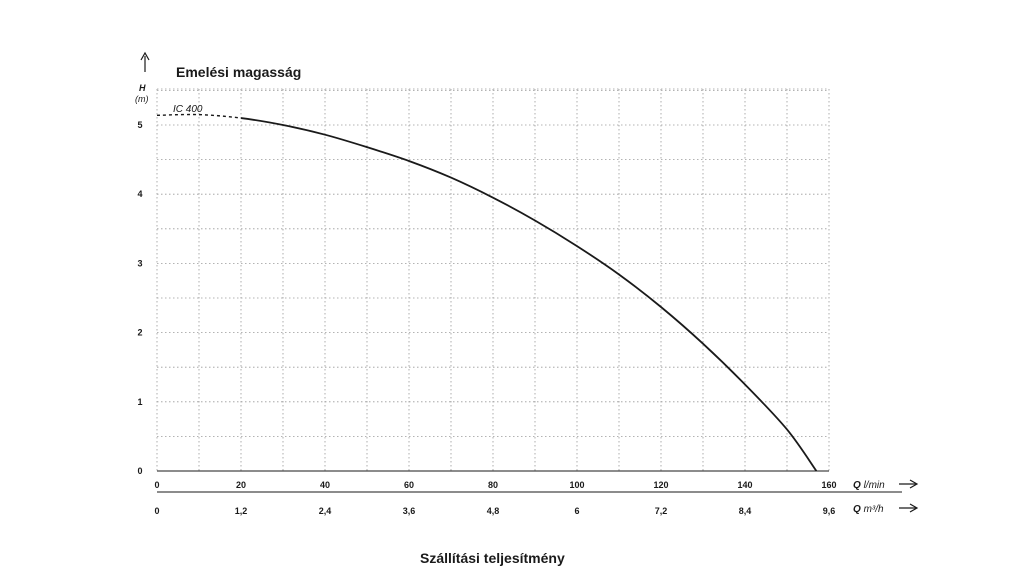  What do you see at coordinates (576, 511) in the screenshot?
I see `x-tick-label-secondary: 6` at bounding box center [576, 511].